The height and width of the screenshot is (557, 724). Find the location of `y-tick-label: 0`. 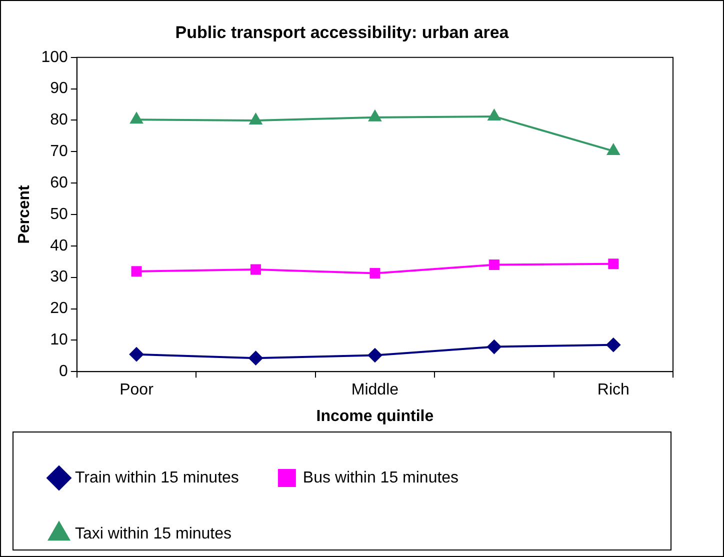

y-tick-label: 0 is located at coordinates (63, 371).